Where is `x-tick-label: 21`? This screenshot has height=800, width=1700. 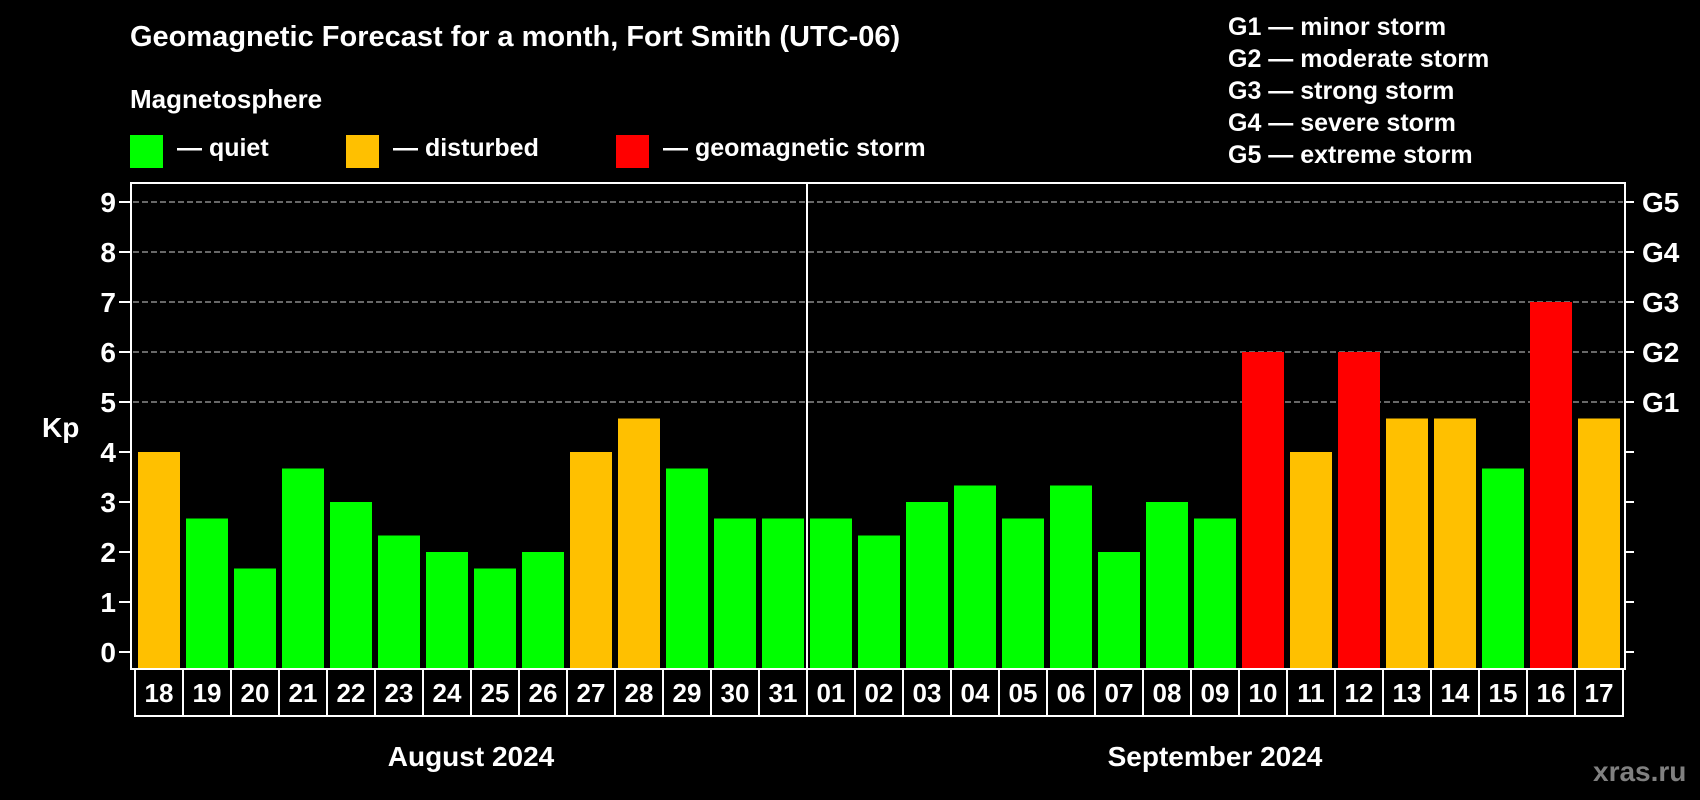
x-tick-label: 21 is located at coordinates (303, 693).